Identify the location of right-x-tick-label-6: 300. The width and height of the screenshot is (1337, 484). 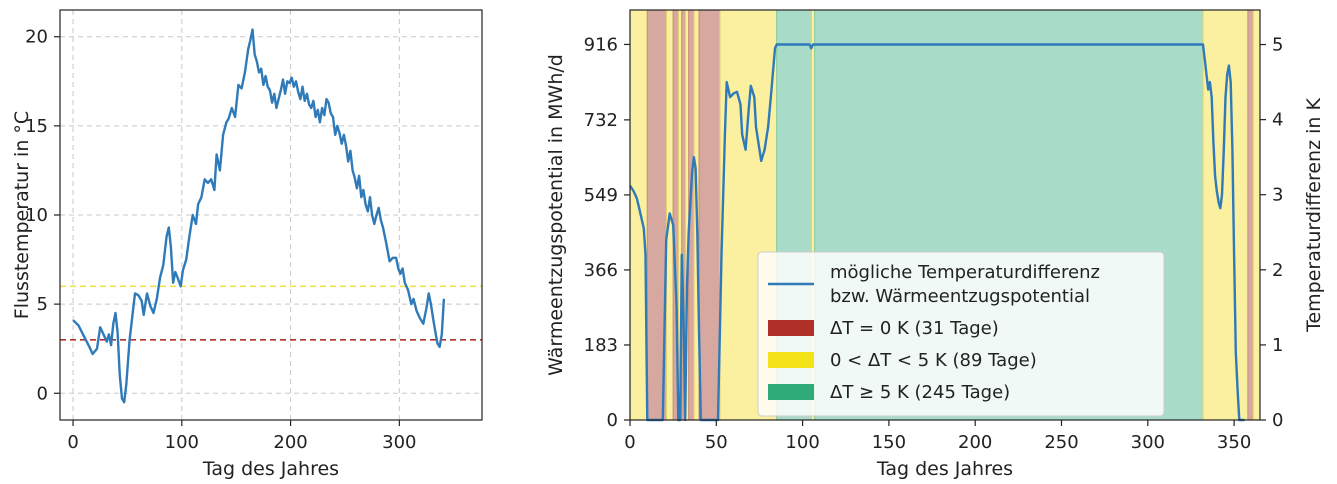
(1148, 442).